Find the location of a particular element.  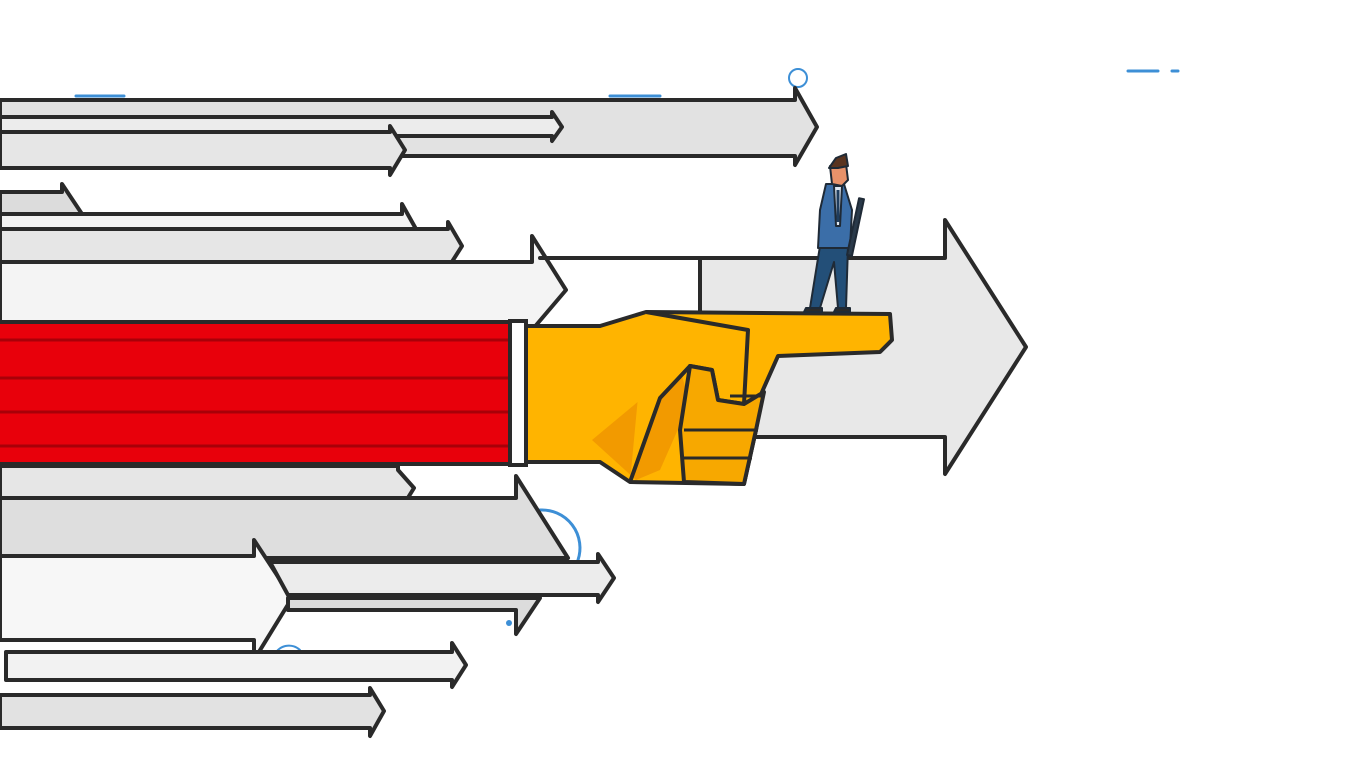

businessman-hair is located at coordinates (838, 161).